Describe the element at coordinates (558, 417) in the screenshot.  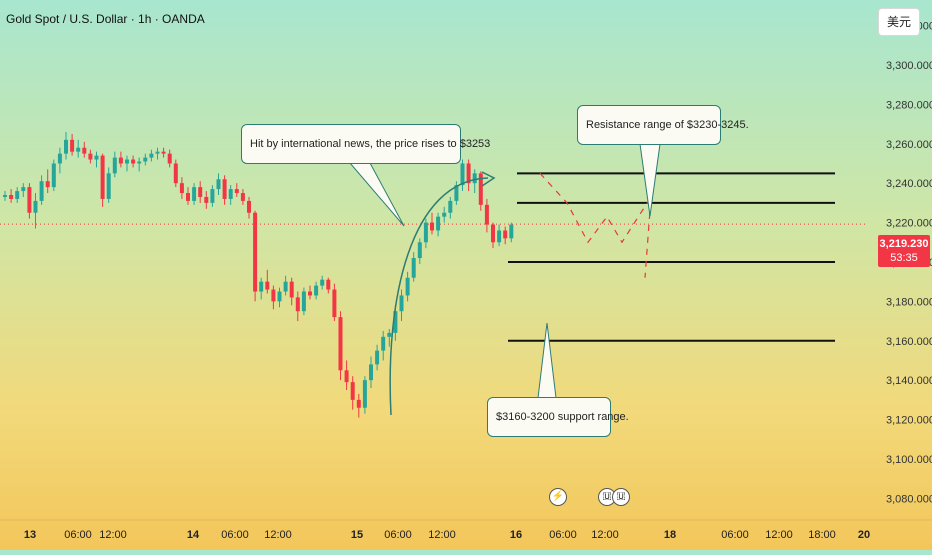
I see `support-callout: $3160-3200 support range.` at that location.